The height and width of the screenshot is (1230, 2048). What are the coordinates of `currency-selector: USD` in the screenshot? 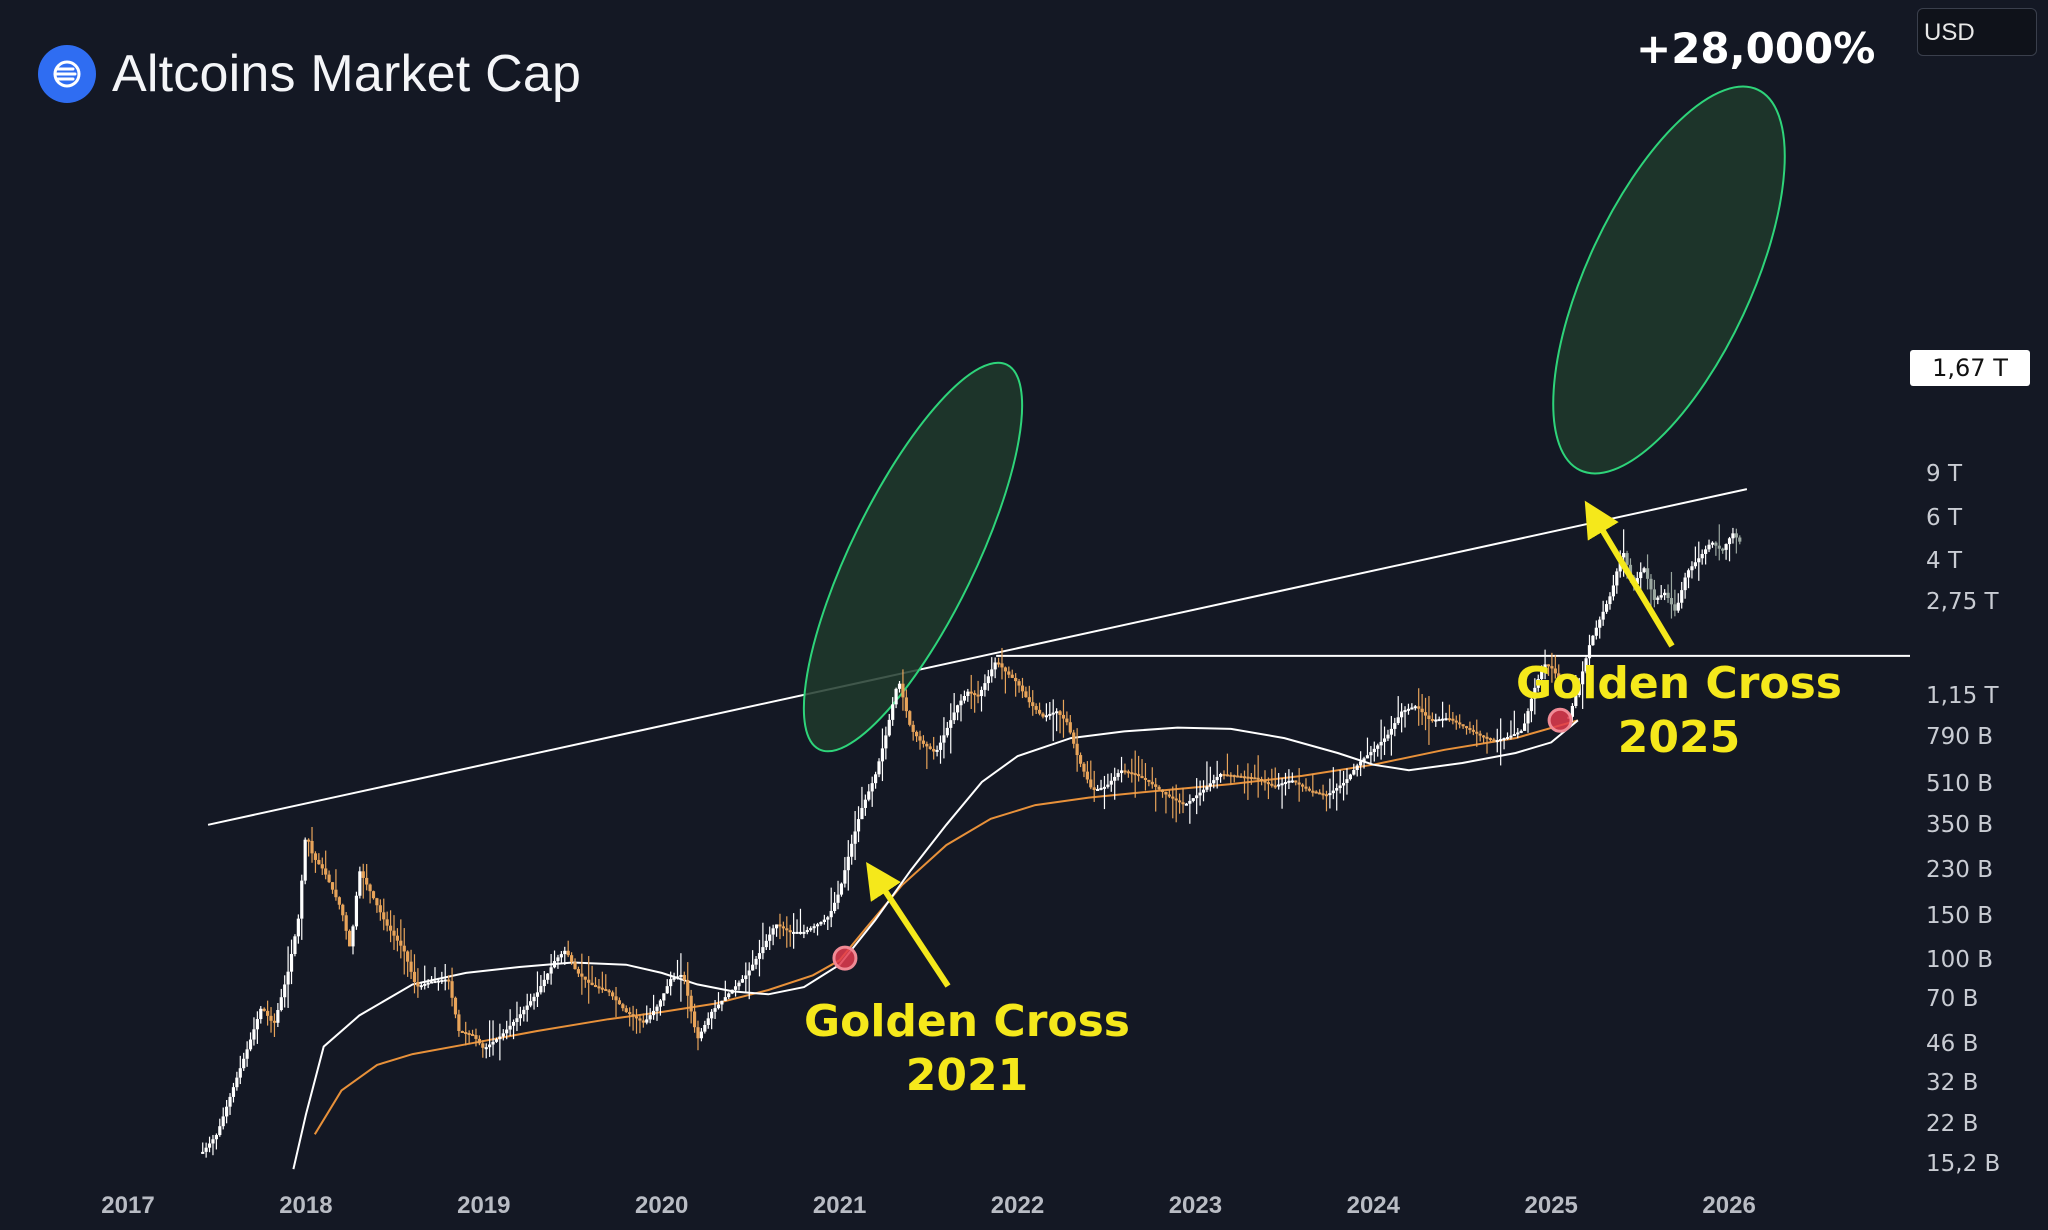 It's located at (1977, 32).